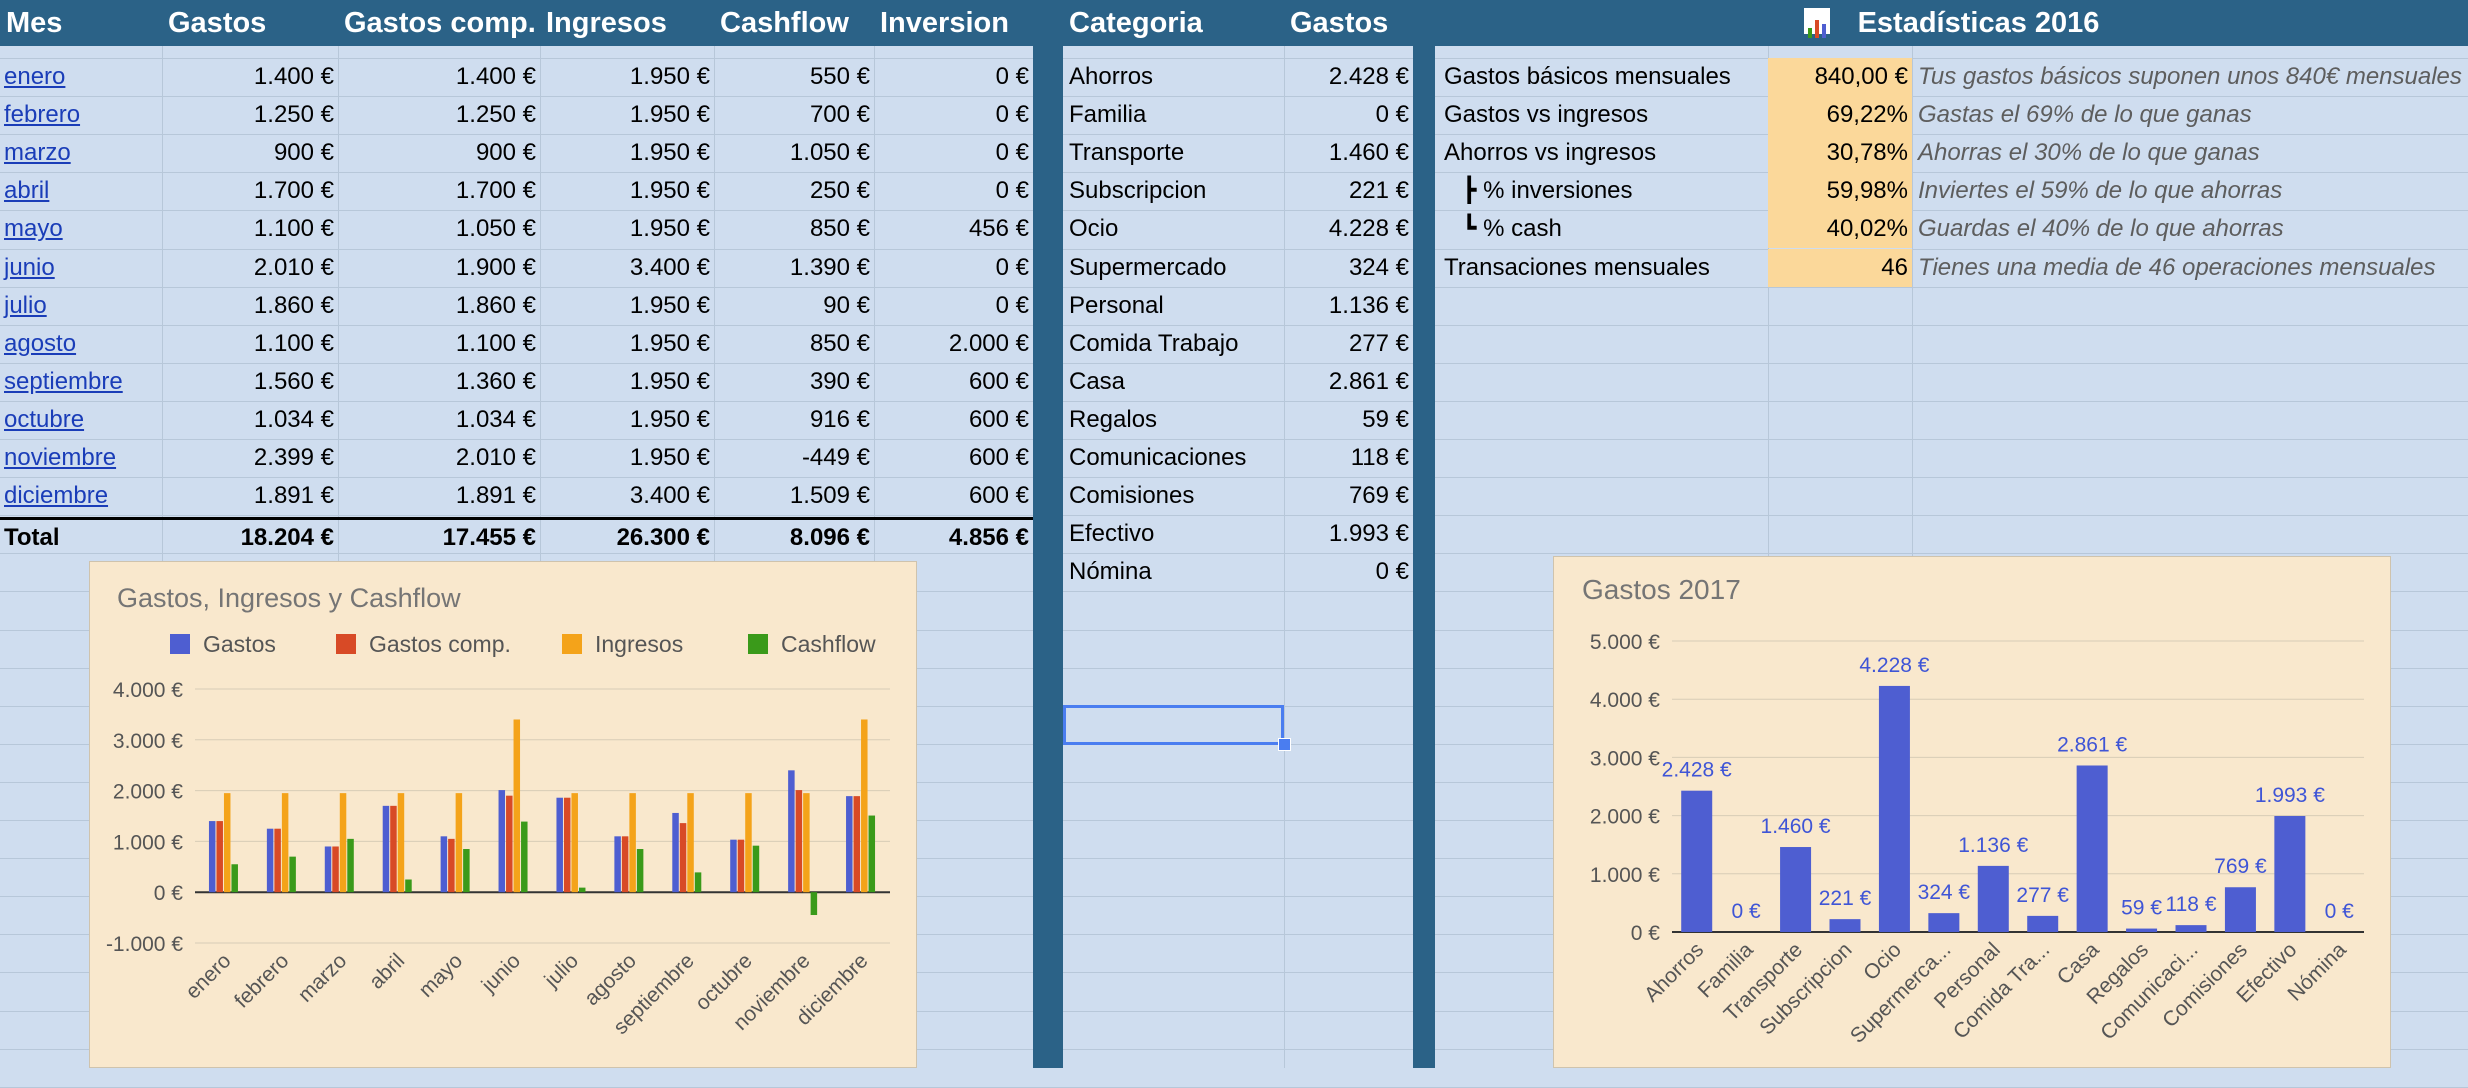 This screenshot has width=2468, height=1088. Describe the element at coordinates (1112, 534) in the screenshot. I see `category-name: Efectivo` at that location.